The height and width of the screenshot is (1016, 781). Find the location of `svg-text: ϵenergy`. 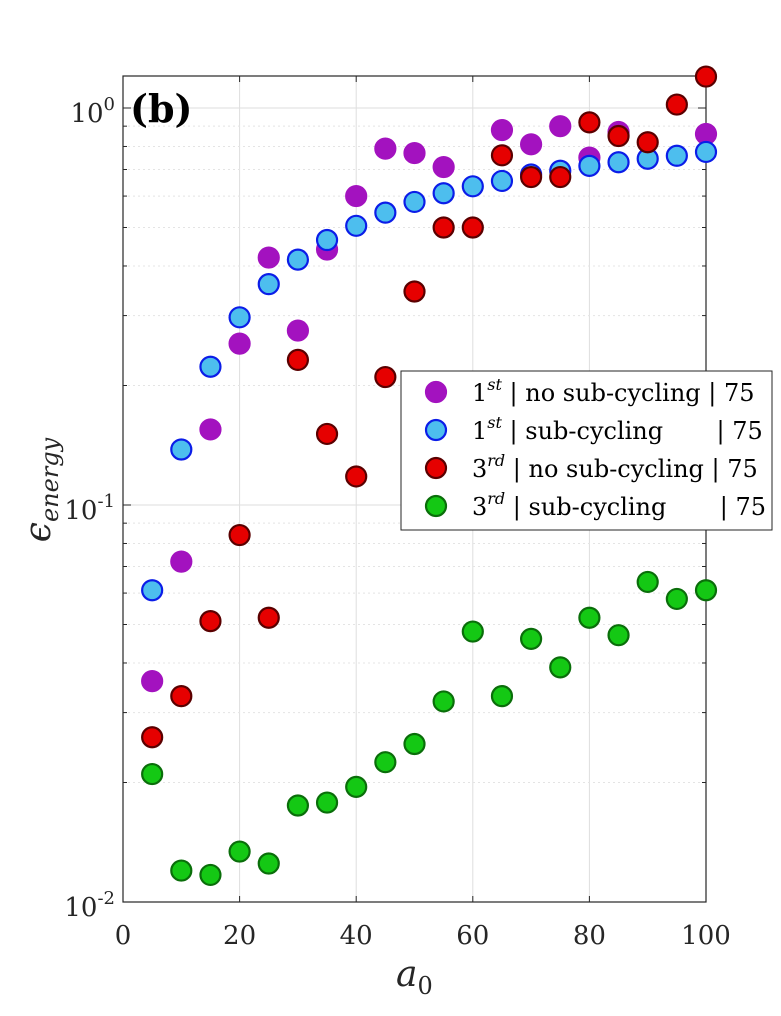

svg-text: ϵenergy is located at coordinates (41, 489).